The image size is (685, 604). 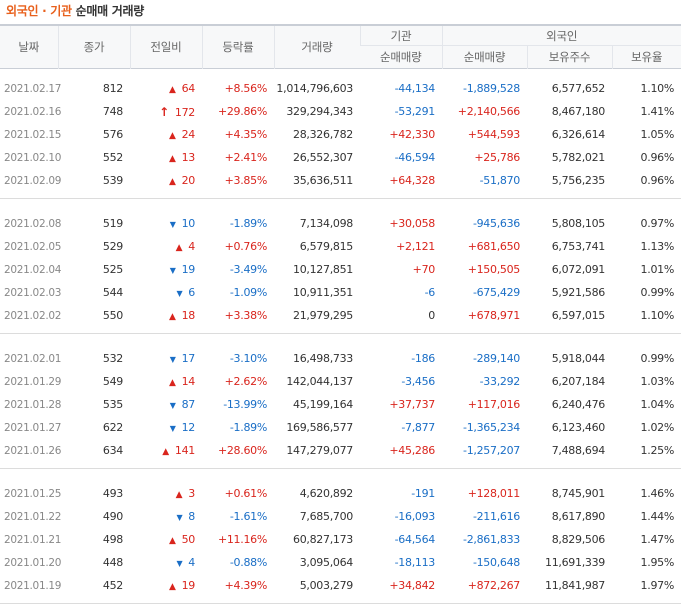 What do you see at coordinates (430, 292) in the screenshot?
I see `cell-inst-net: -6` at bounding box center [430, 292].